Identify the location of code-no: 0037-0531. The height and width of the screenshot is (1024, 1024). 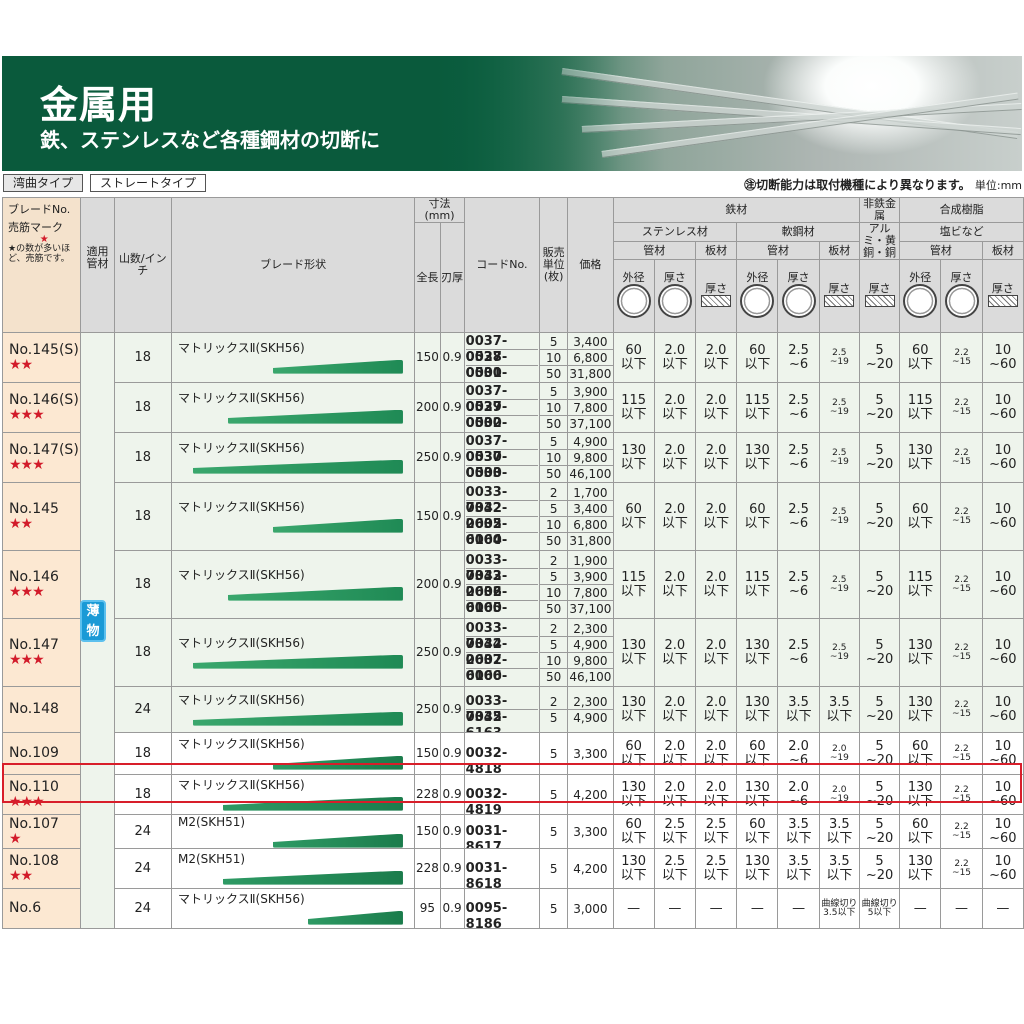
(502, 365).